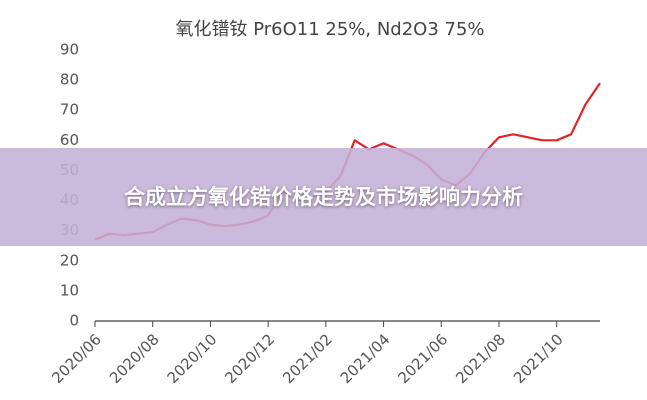 The height and width of the screenshot is (400, 647). What do you see at coordinates (69, 80) in the screenshot?
I see `y-tick-label: 80` at bounding box center [69, 80].